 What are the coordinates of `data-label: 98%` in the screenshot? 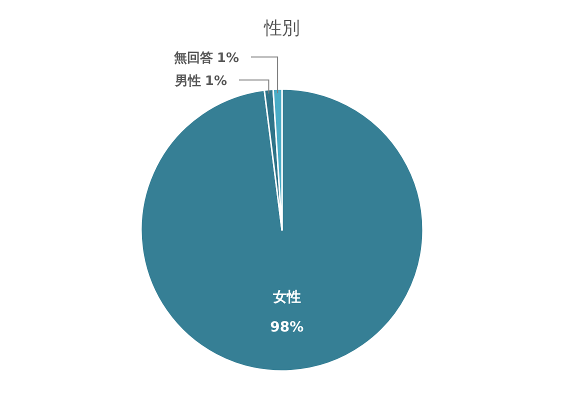 It's located at (287, 327).